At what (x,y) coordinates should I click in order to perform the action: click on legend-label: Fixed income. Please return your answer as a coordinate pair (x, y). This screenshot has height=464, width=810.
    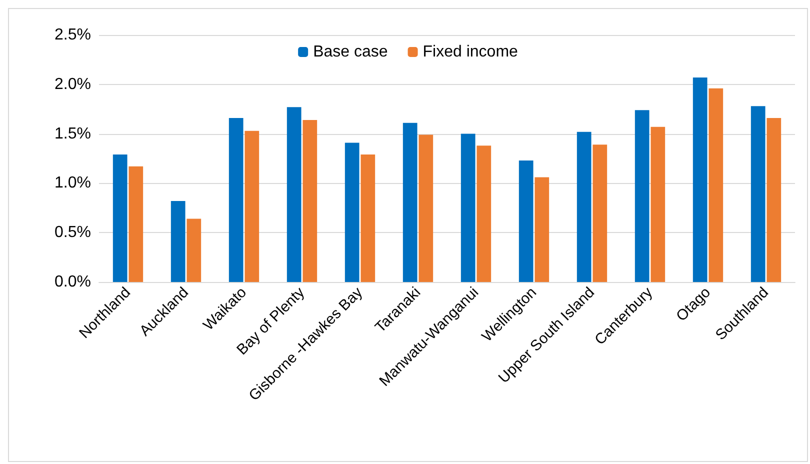
    Looking at the image, I should click on (470, 52).